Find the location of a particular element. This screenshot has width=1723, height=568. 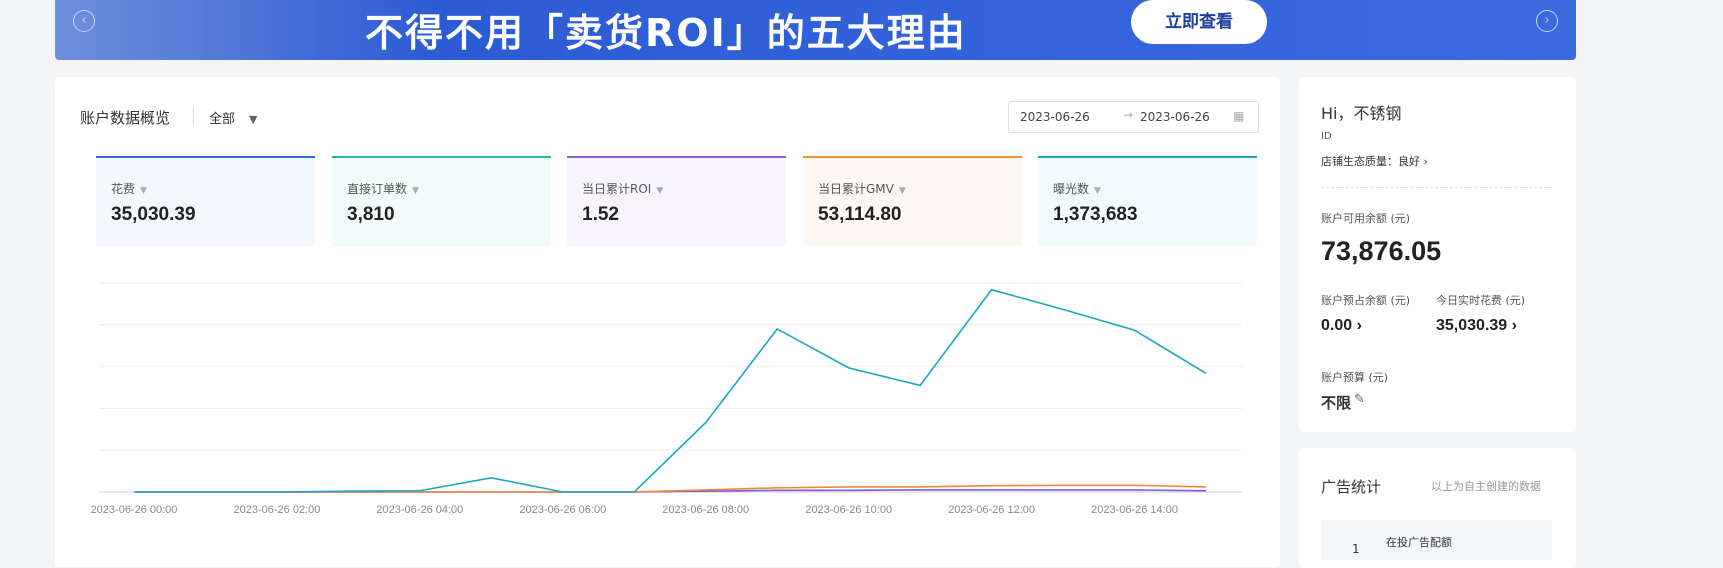

metric-card: 当日累计ROI ▼ 1.52 is located at coordinates (676, 201).